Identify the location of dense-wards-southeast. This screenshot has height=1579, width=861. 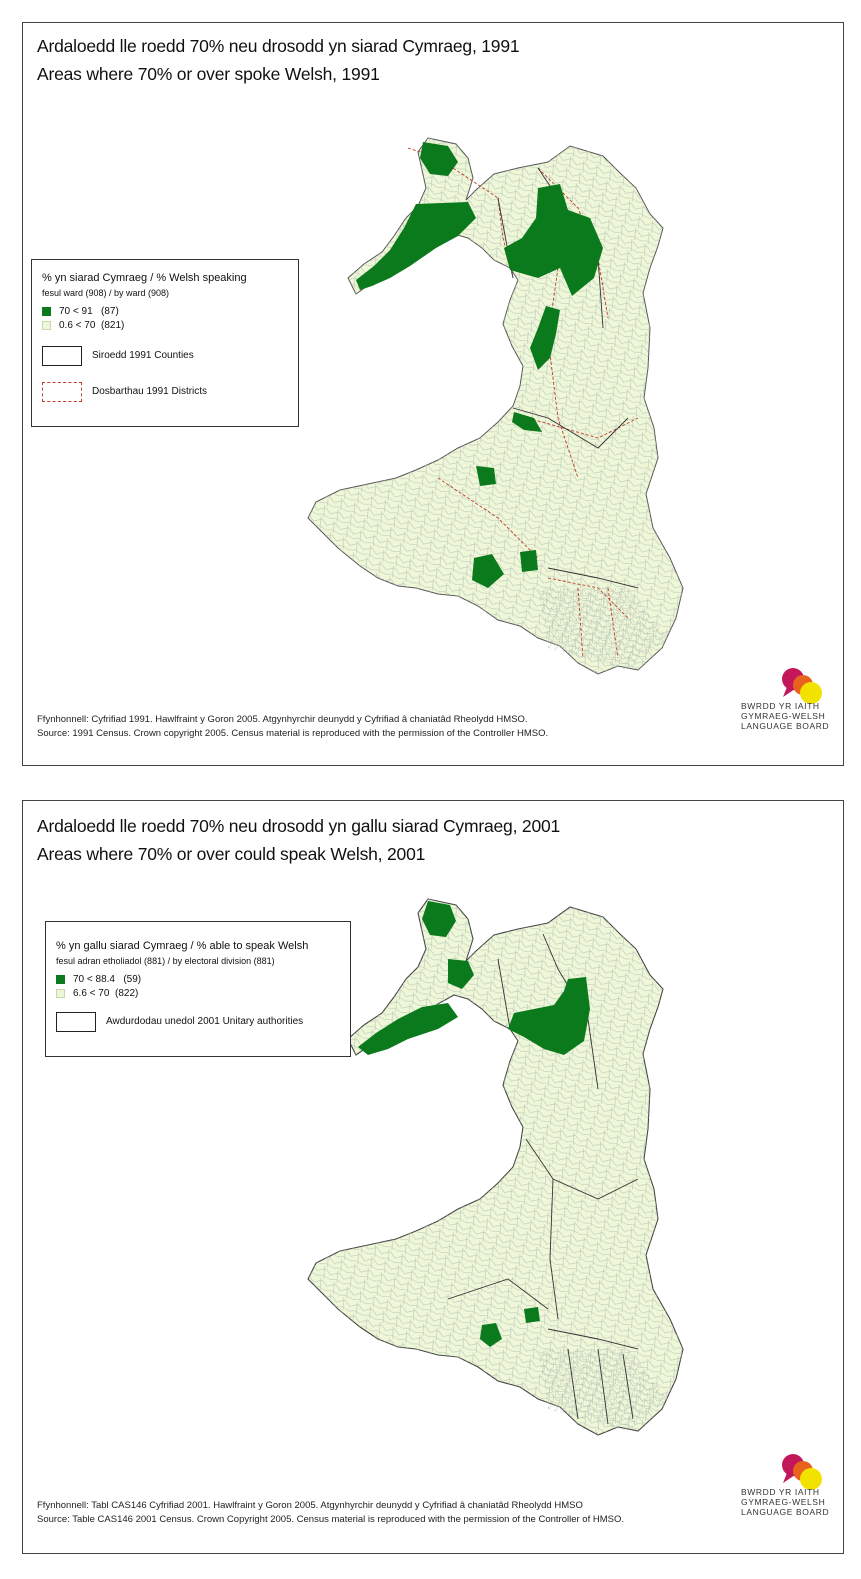
(603, 629).